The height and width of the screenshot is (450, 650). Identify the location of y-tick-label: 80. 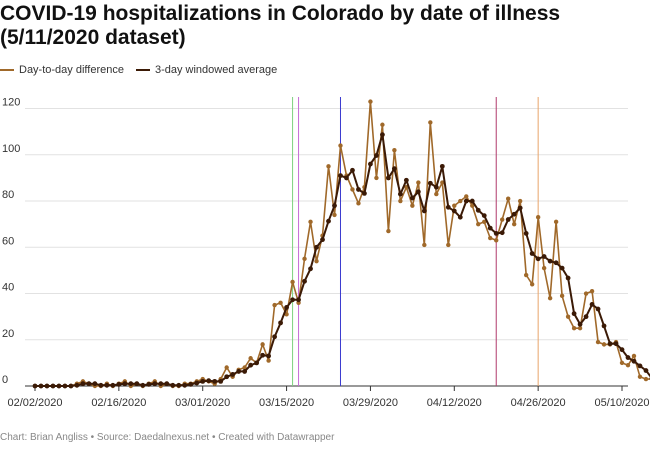
(8, 195).